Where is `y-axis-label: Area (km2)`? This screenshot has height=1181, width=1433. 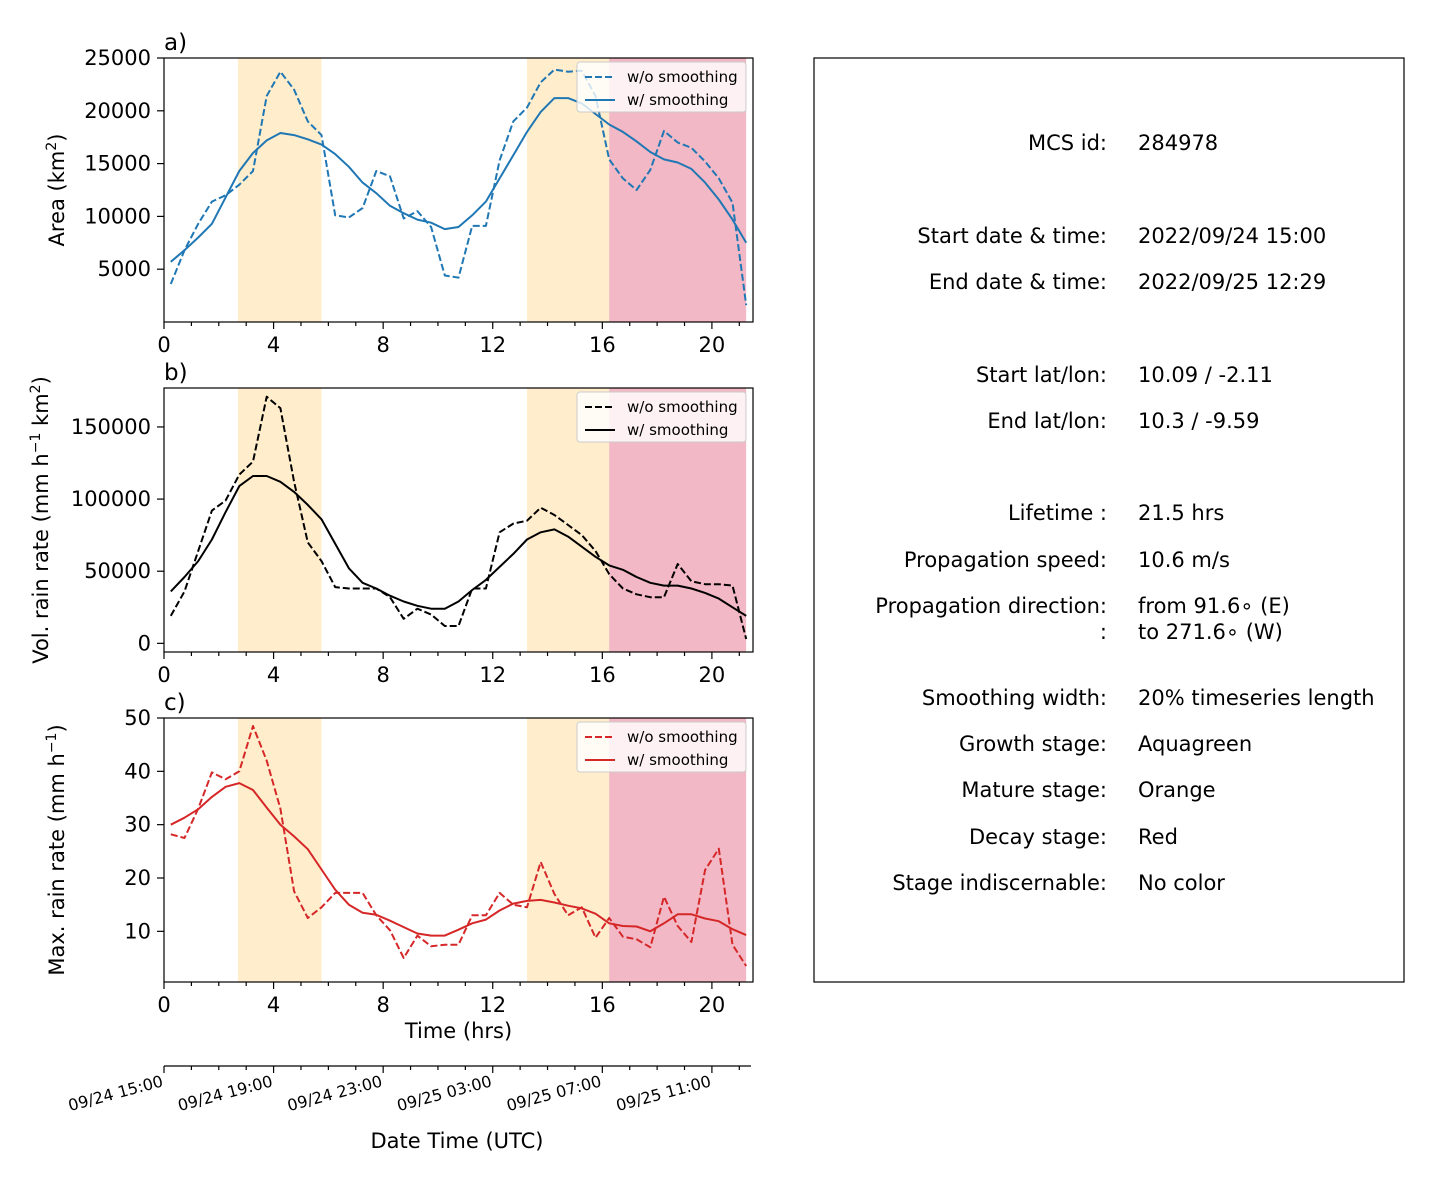 y-axis-label: Area (km2) is located at coordinates (56, 190).